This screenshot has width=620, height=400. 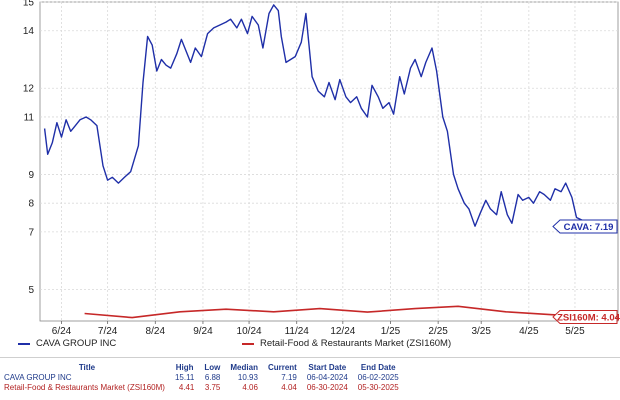 I want to click on x-tick-label: 3/25, so click(x=481, y=330).